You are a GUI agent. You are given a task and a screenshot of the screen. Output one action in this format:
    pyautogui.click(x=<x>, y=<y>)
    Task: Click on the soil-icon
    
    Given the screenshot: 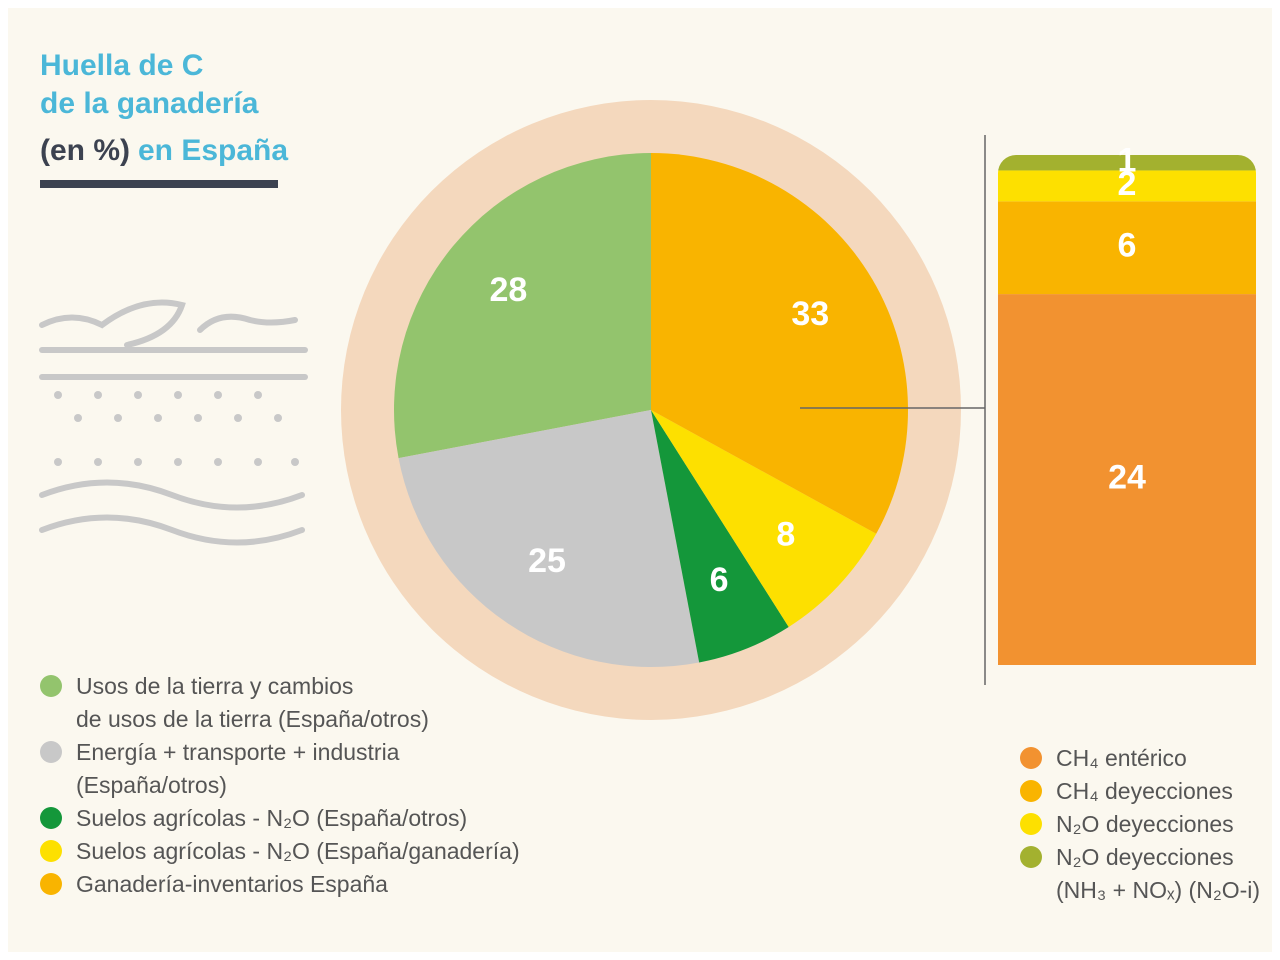 What is the action you would take?
    pyautogui.click(x=173, y=422)
    